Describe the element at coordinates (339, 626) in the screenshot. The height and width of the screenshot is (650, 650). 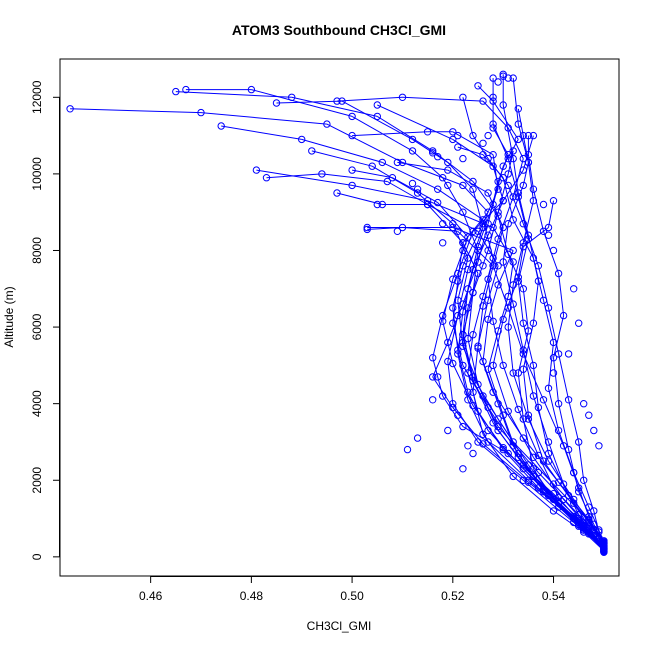
I see `x-axis-label: CH3Cl_GMI` at that location.